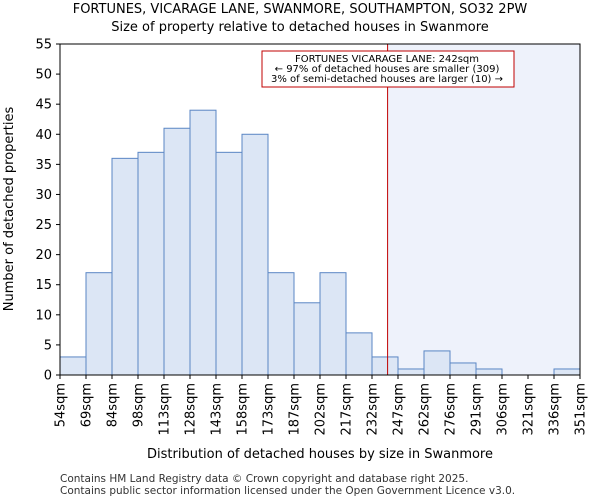  I want to click on x-tick-label: 336sqm, so click(555, 409).